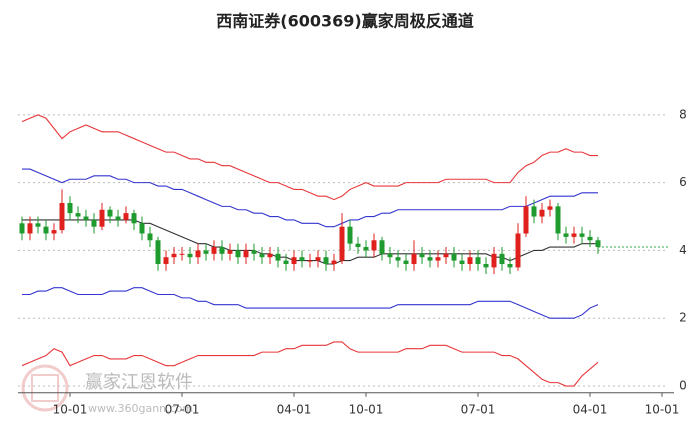 The image size is (689, 427). What do you see at coordinates (139, 382) in the screenshot?
I see `watermark-text: 赢家江恩软件` at bounding box center [139, 382].